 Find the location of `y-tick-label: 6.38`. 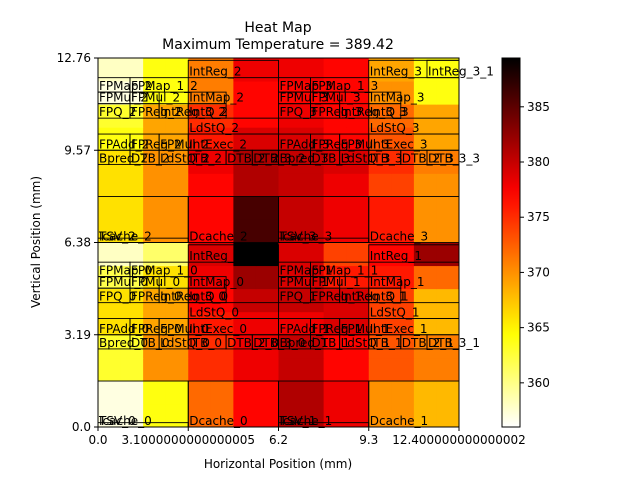

y-tick-label: 6.38 is located at coordinates (77, 243).